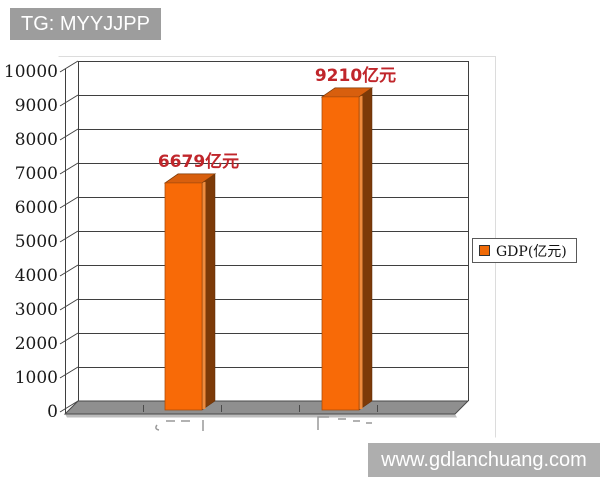 This screenshot has width=600, height=480. What do you see at coordinates (355, 75) in the screenshot?
I see `bar-value-label: 9210亿元` at bounding box center [355, 75].